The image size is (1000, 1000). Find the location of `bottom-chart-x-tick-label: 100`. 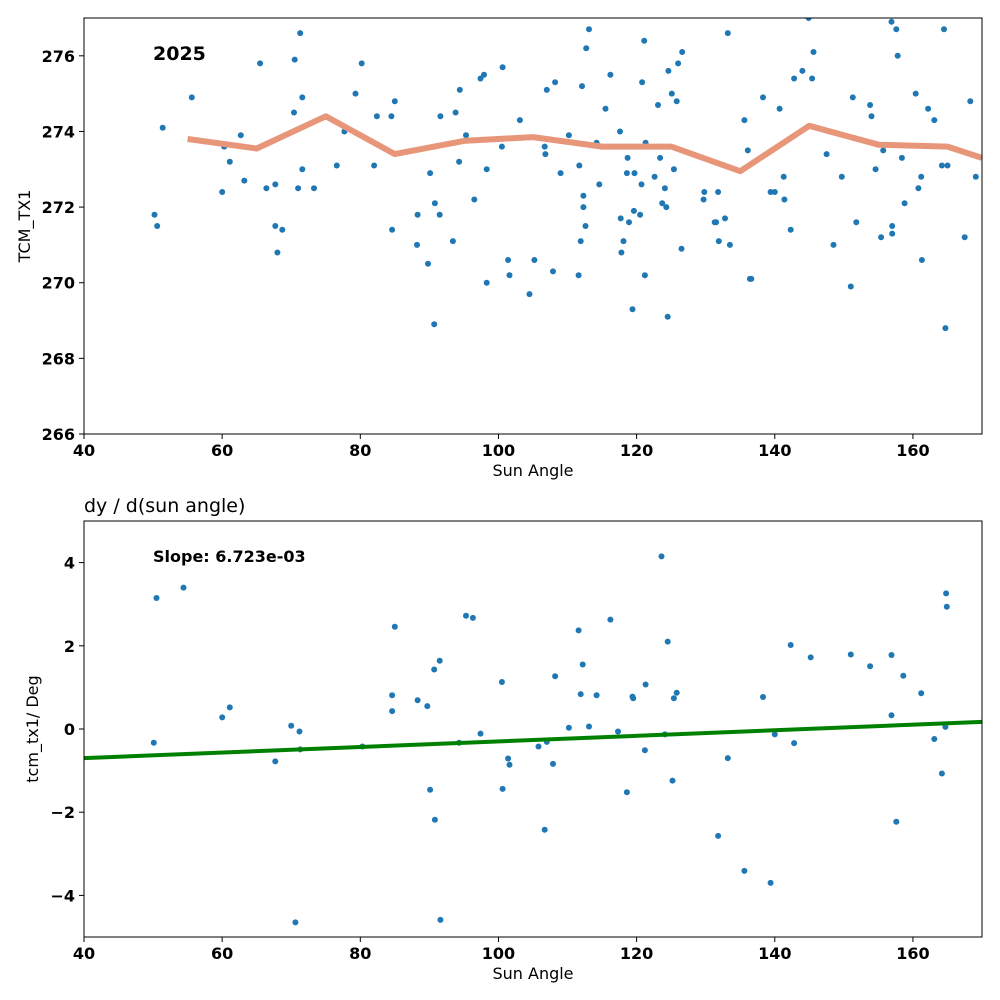

bottom-chart-x-tick-label: 100 is located at coordinates (498, 953).